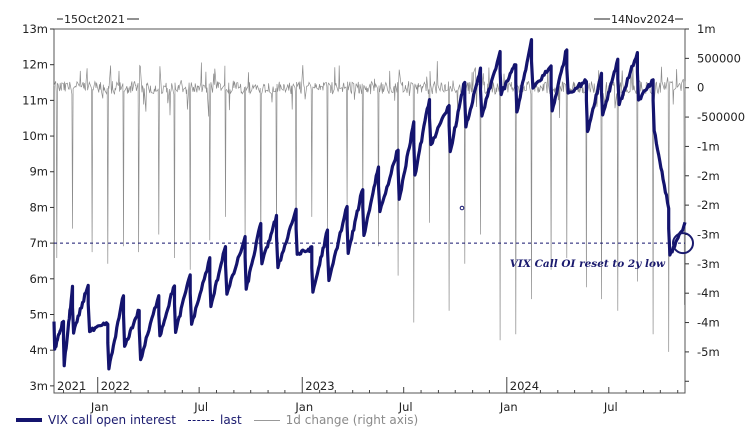 This screenshot has height=438, width=748. Describe the element at coordinates (683, 243) in the screenshot. I see `annotation-circle` at that location.